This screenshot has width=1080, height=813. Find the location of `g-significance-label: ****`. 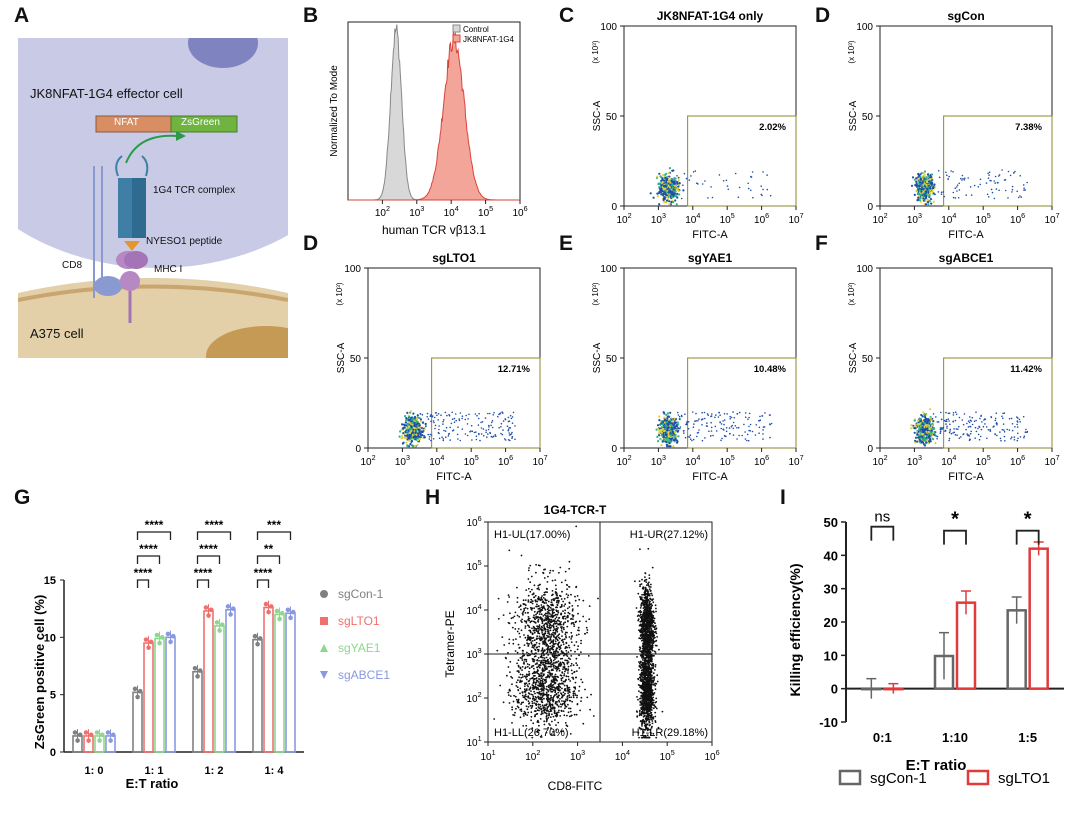

g-significance-label: **** is located at coordinates (148, 549).